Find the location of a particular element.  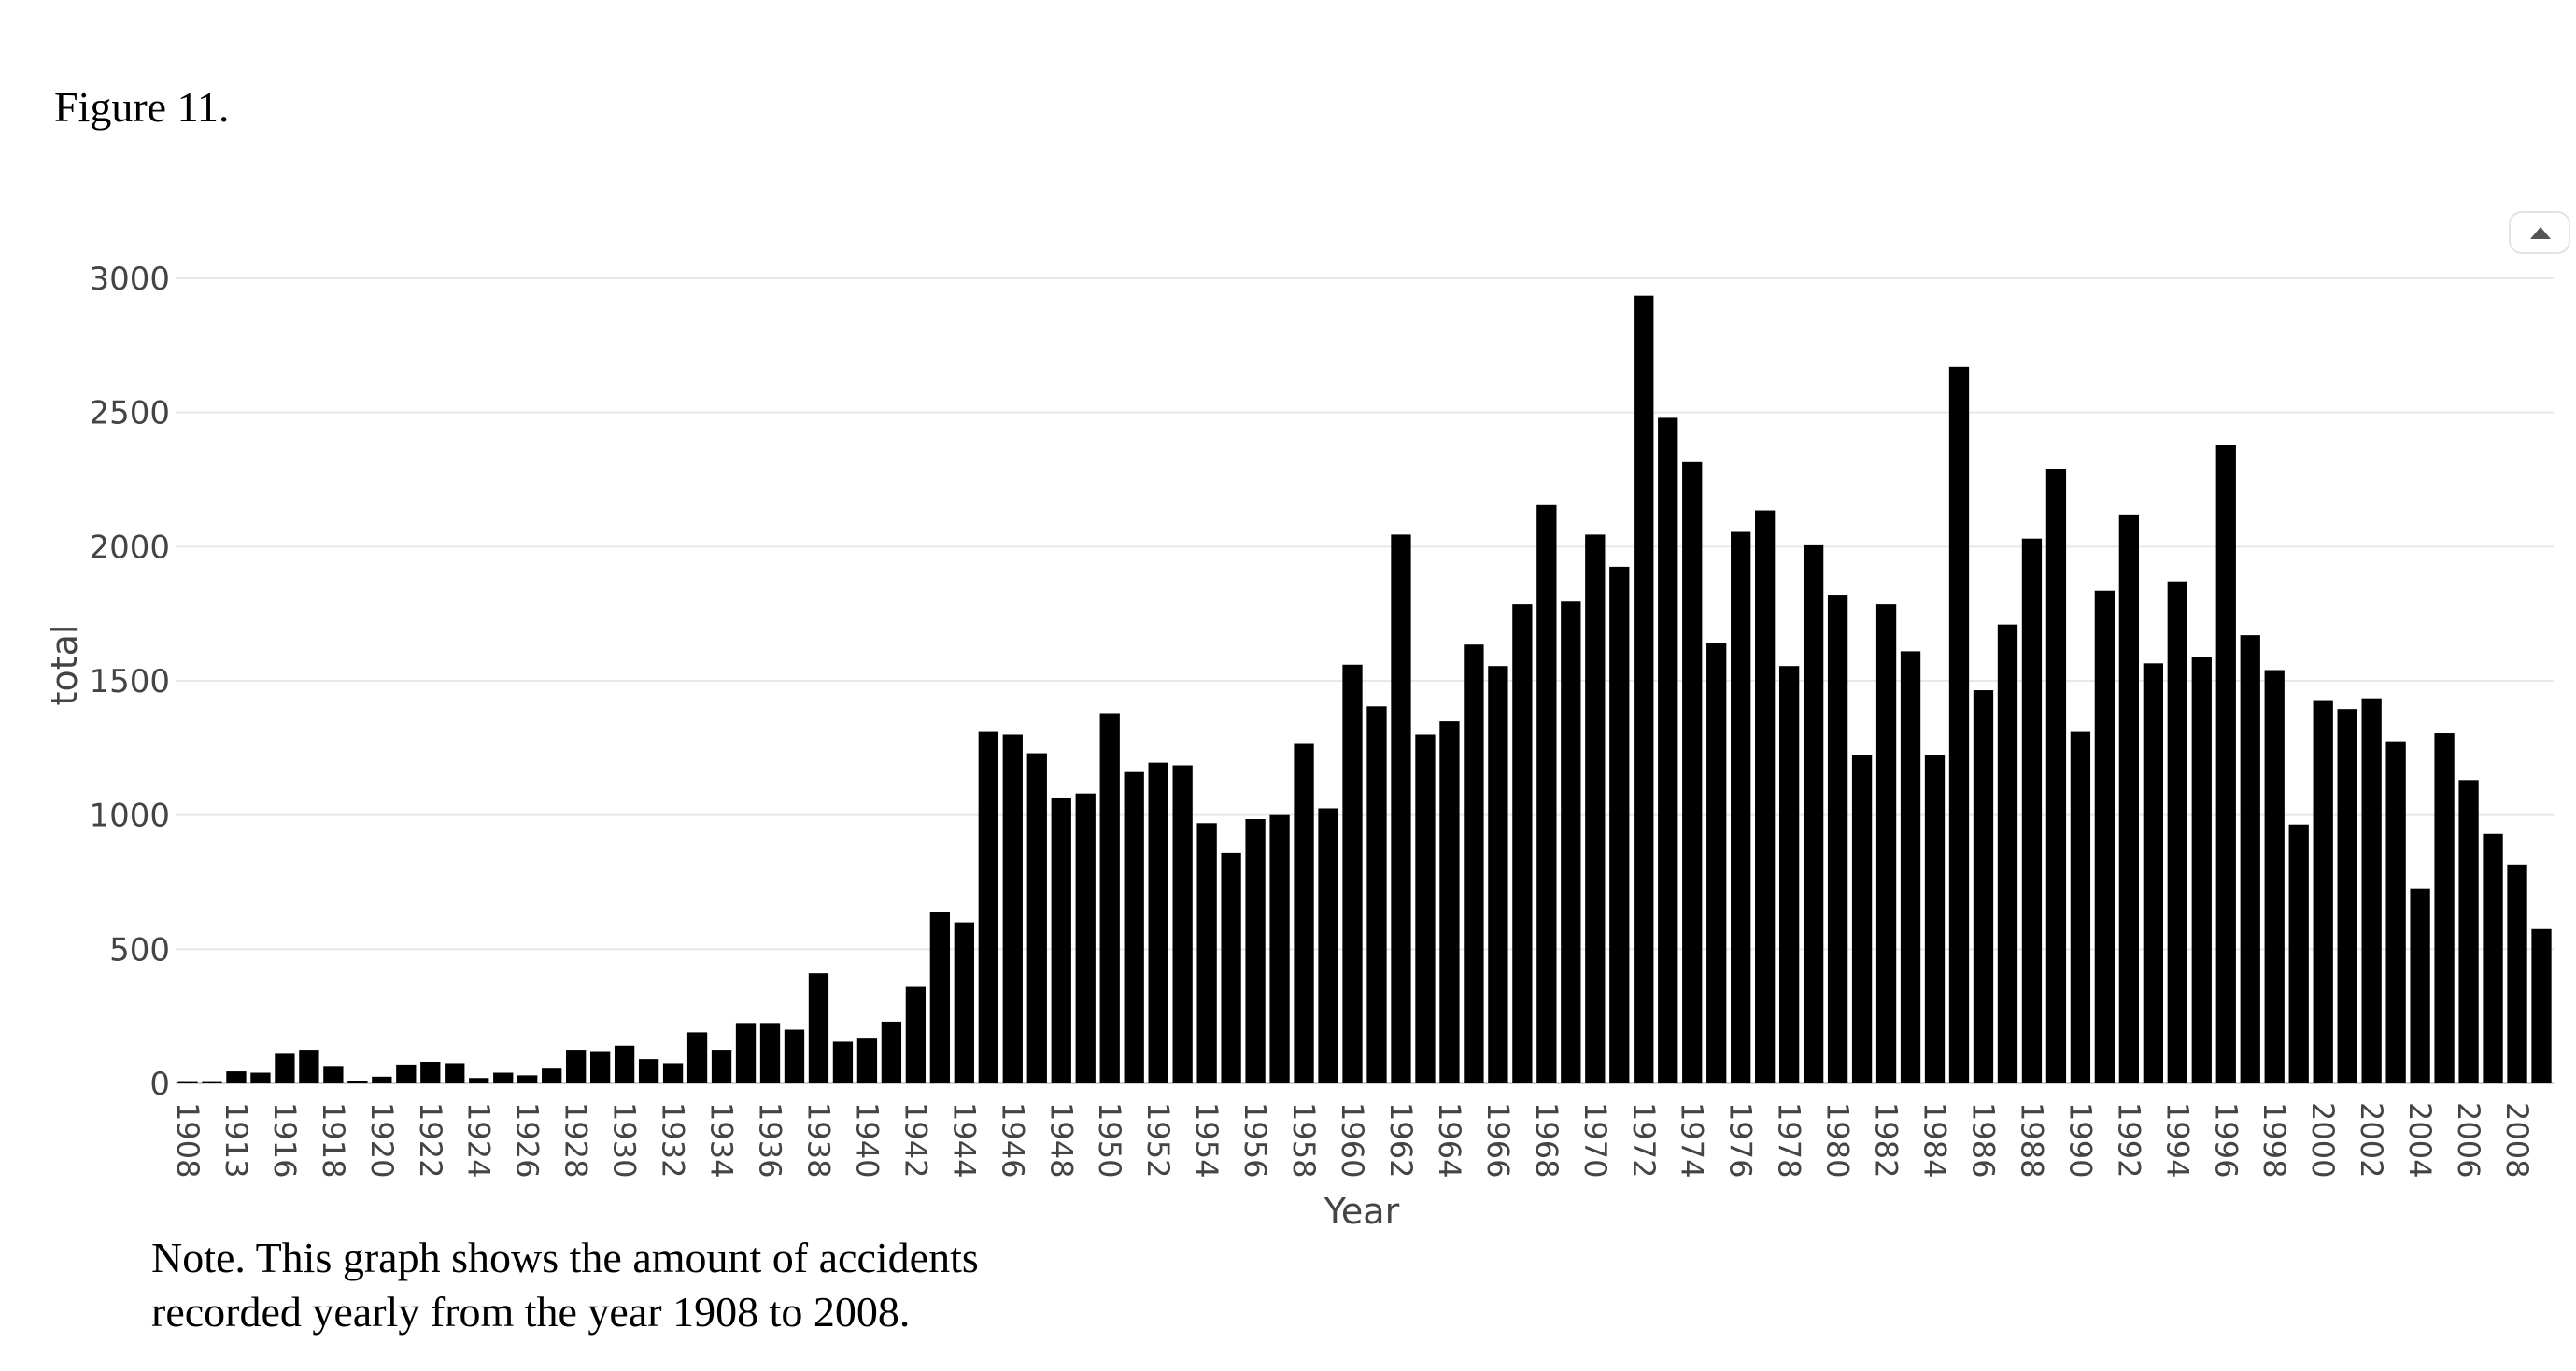

x-tick-label: 1978 is located at coordinates (1789, 1140).